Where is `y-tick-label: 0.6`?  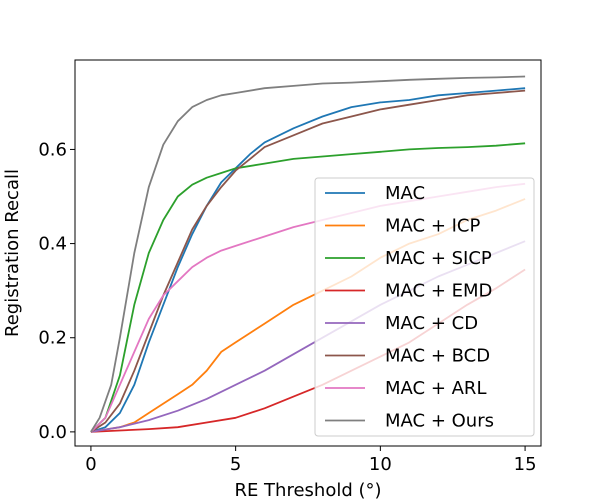
y-tick-label: 0.6 is located at coordinates (52, 149).